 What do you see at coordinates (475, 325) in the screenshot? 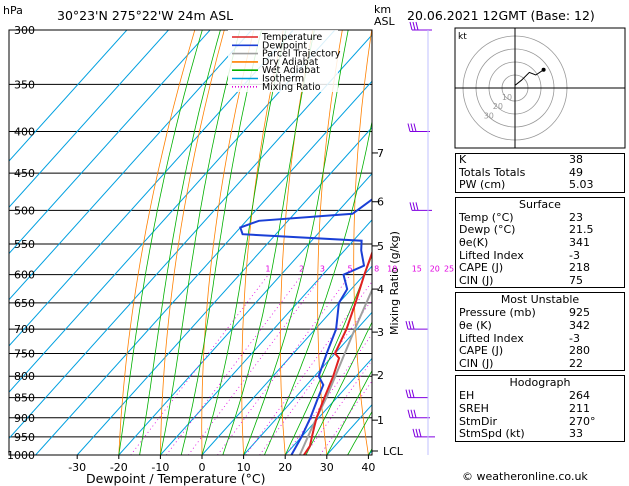
I see `unstable-label: θe (K)` at bounding box center [475, 325].